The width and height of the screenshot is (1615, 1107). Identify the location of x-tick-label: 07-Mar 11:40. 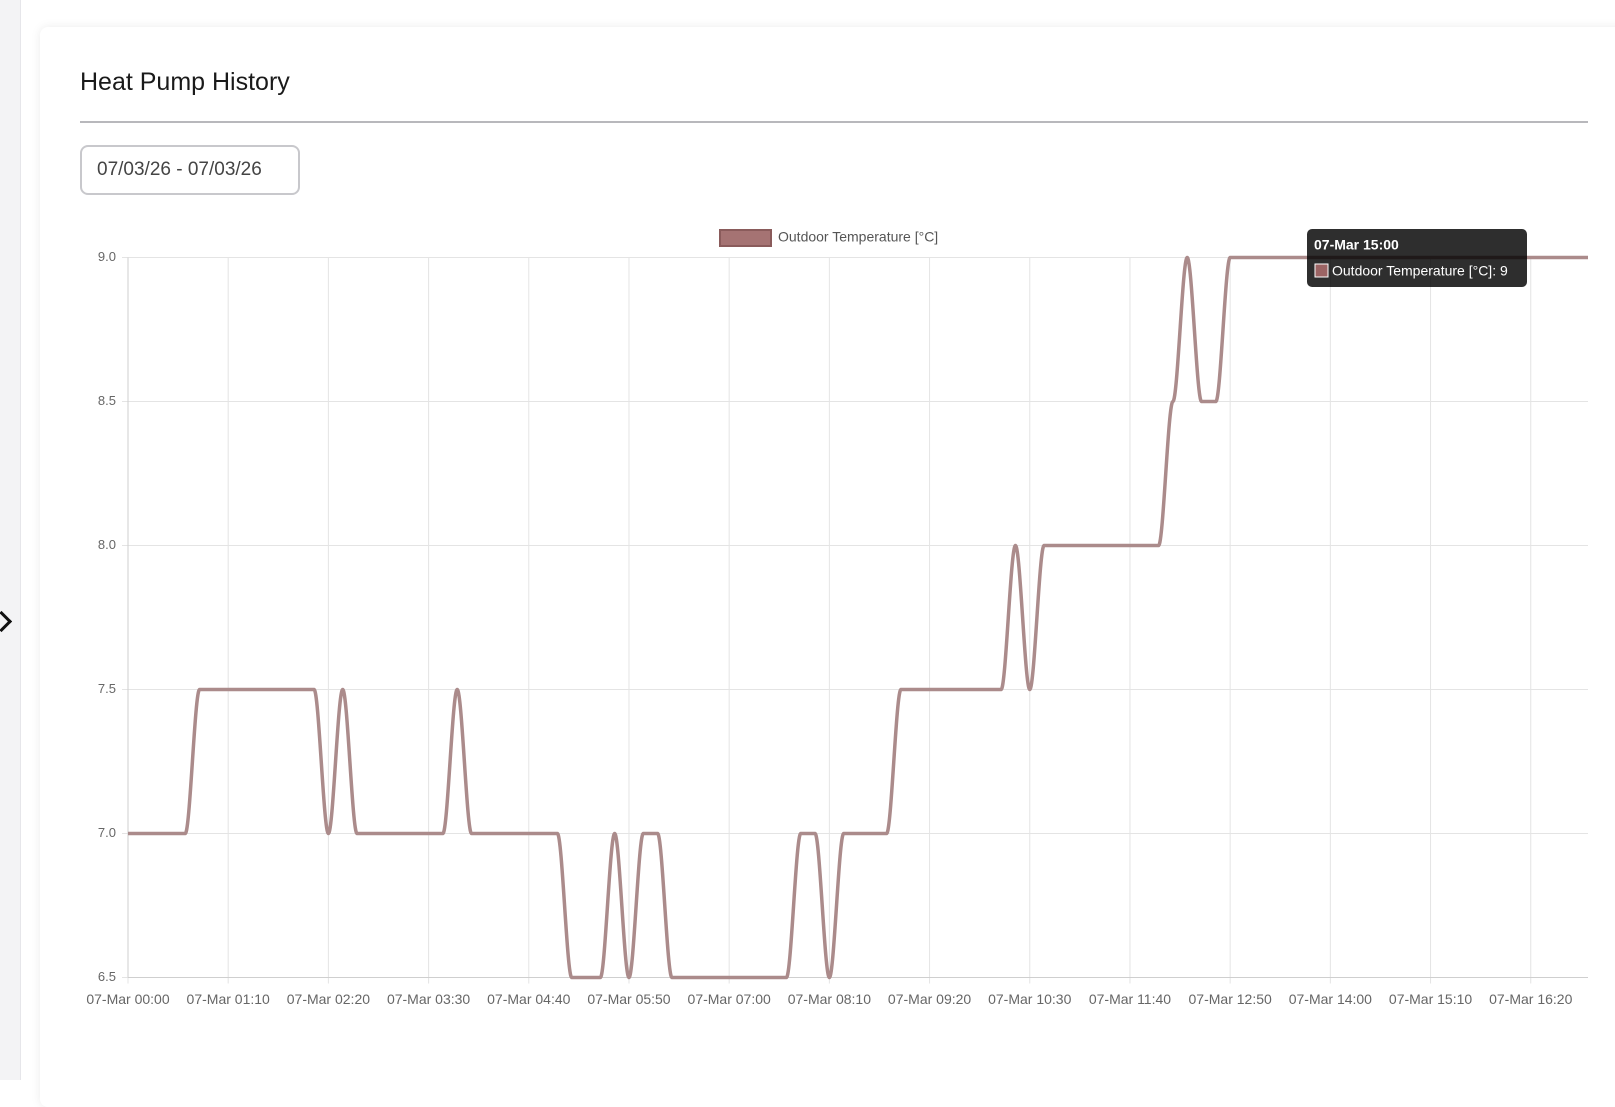
(1130, 999).